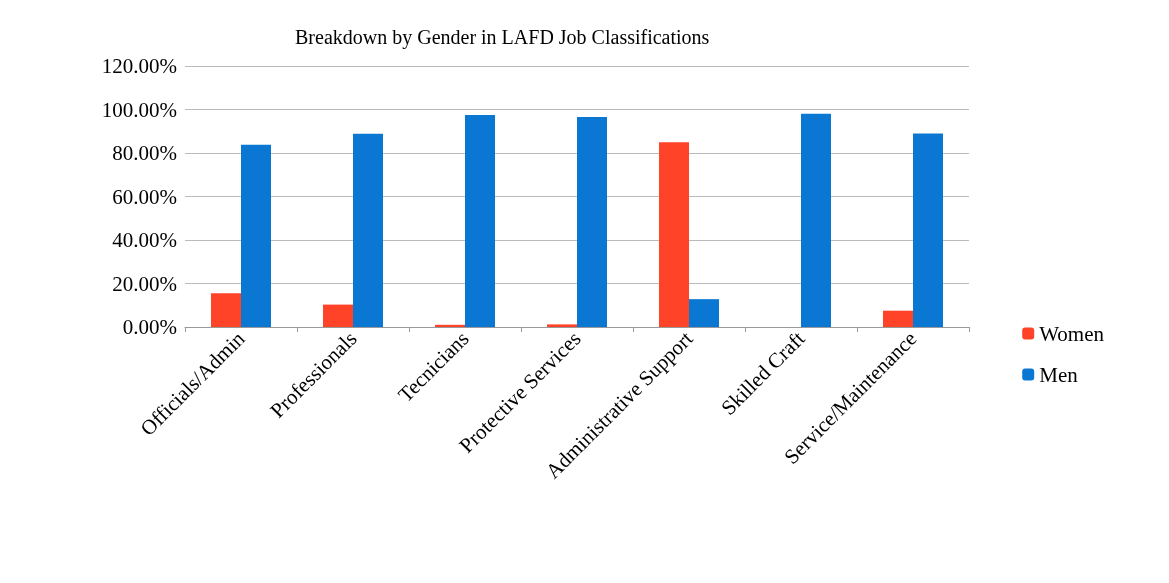  What do you see at coordinates (139, 109) in the screenshot?
I see `y-tick-label: 100.00%` at bounding box center [139, 109].